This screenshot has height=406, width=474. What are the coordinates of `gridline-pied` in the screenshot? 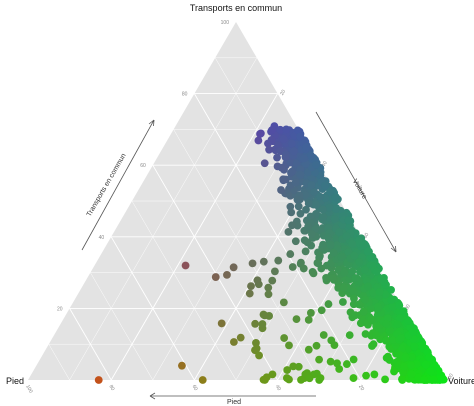 It's located at (152, 308).